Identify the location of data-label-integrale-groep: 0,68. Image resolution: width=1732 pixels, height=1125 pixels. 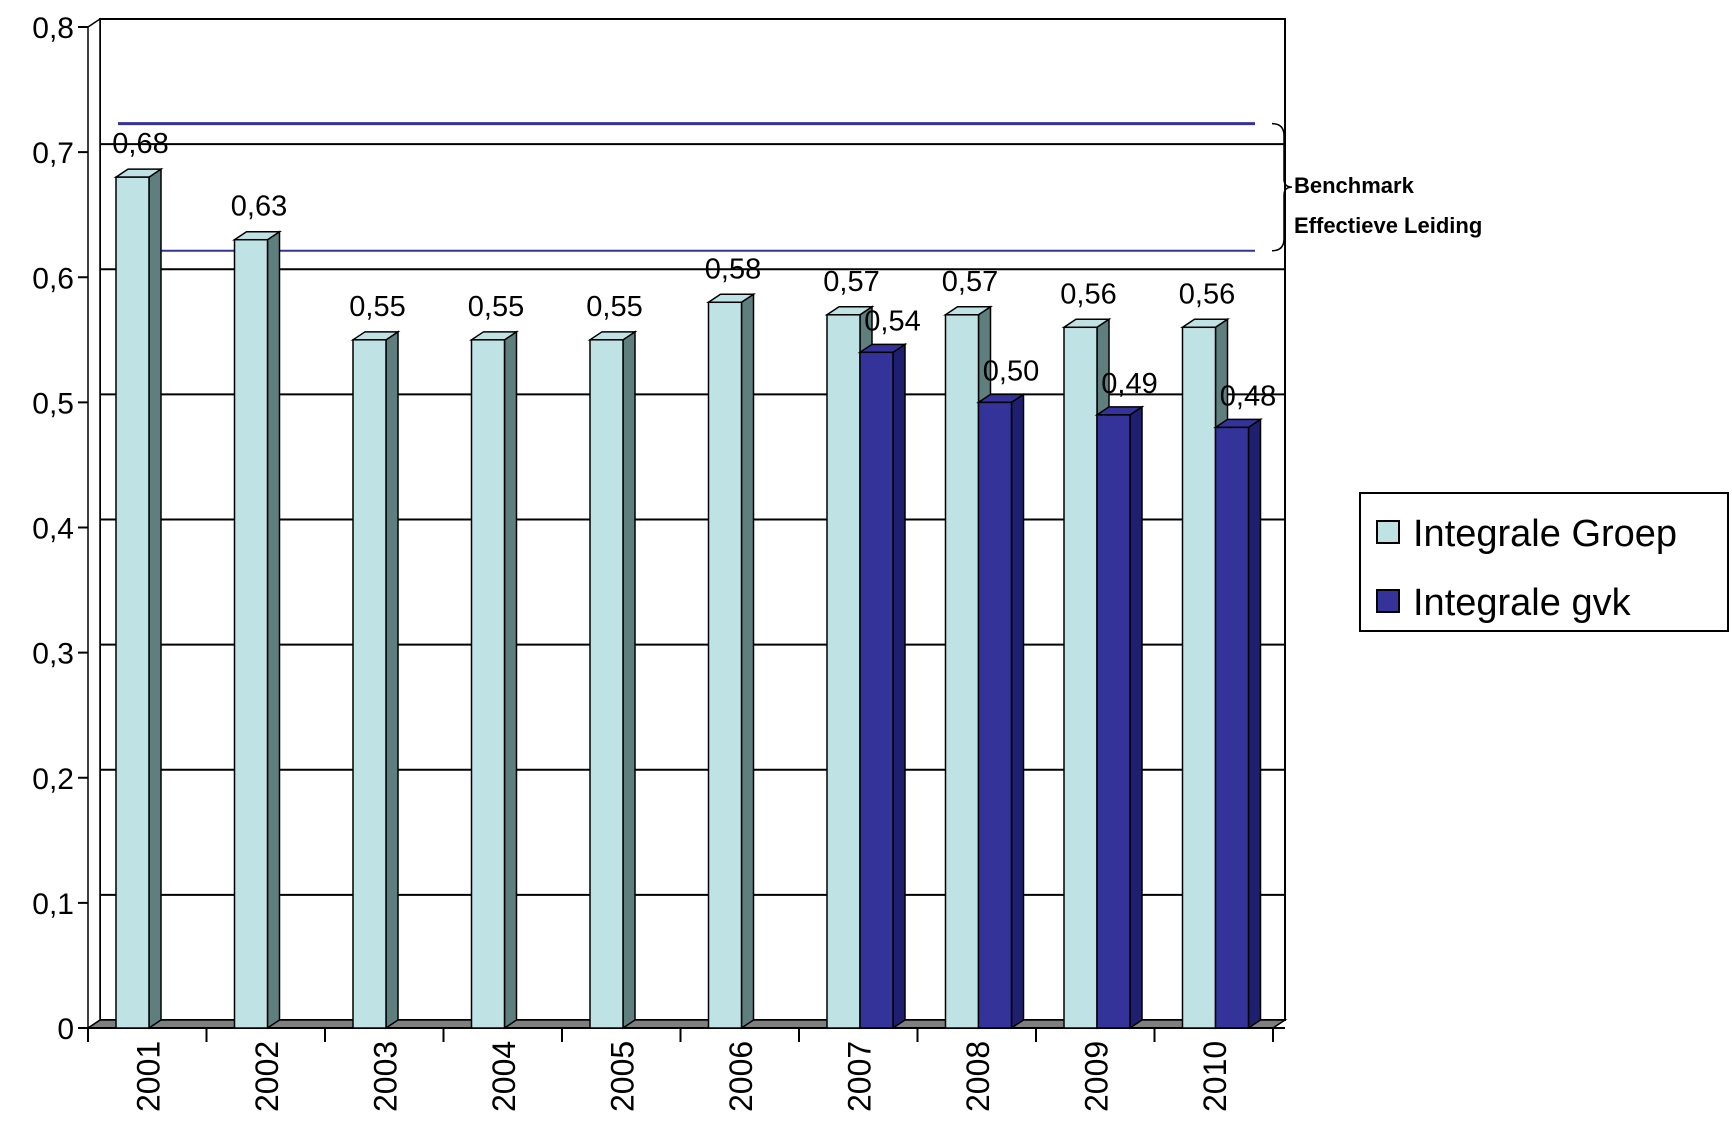
(140, 144).